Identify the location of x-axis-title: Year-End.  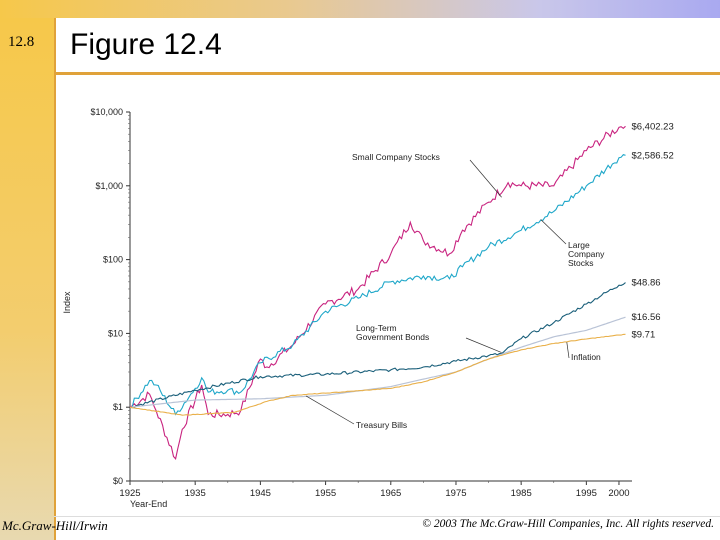
(148, 504).